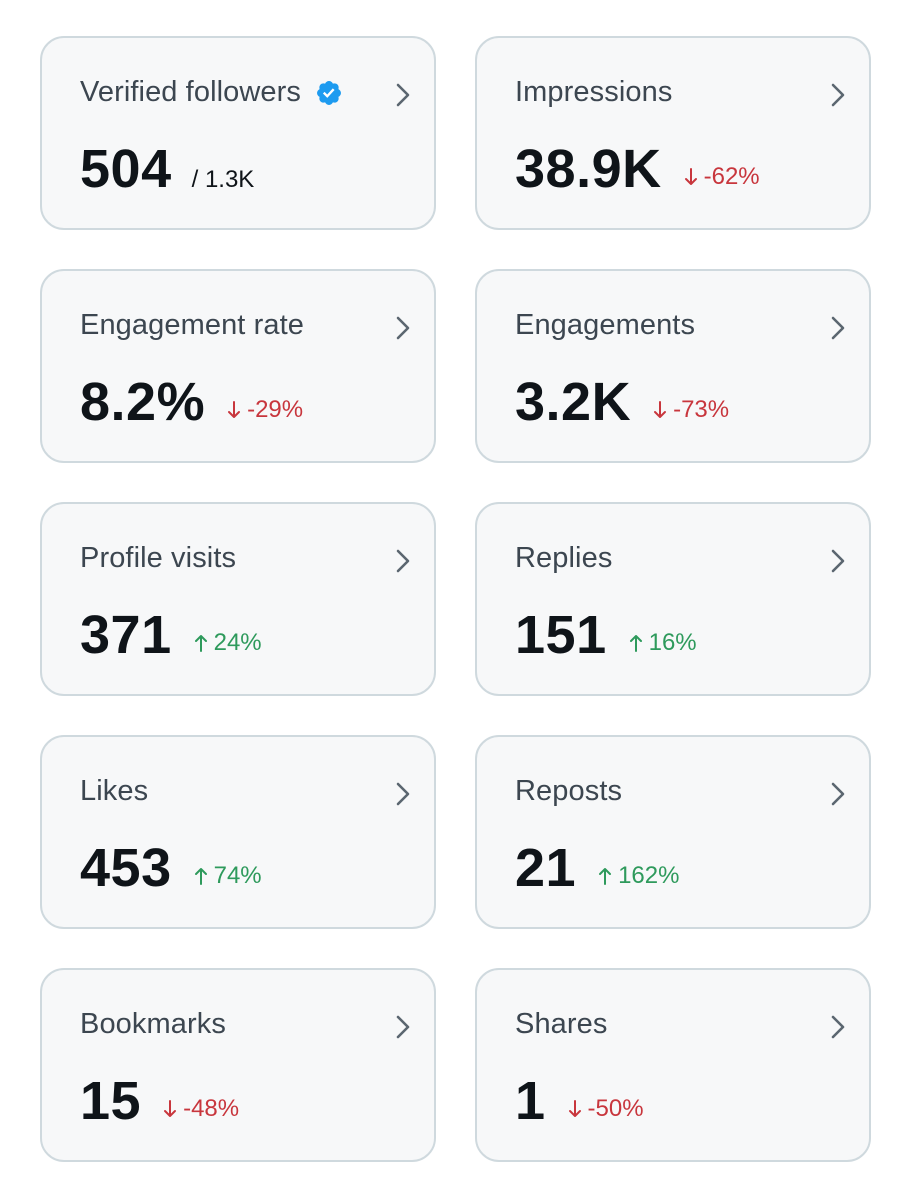 This screenshot has width=911, height=1200. I want to click on card-value-row: 3.2K -73%, so click(622, 402).